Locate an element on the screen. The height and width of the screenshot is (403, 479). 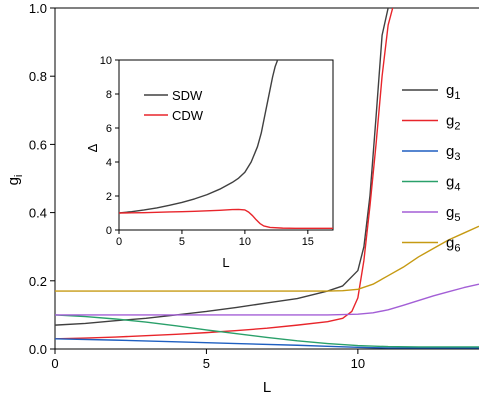
inset-x-axis-label: L is located at coordinates (225, 262).